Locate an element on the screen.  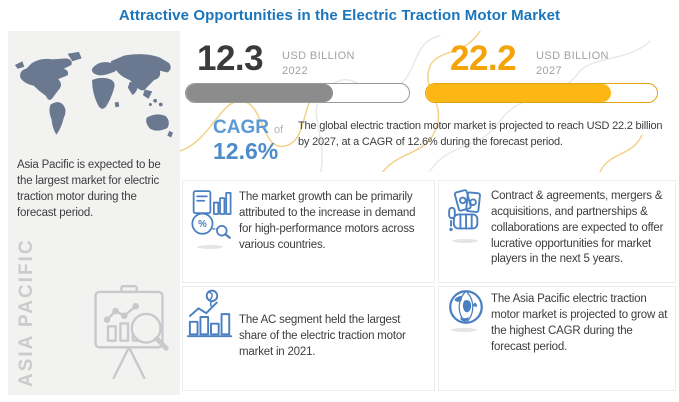
market-size-2022: 12.3 is located at coordinates (230, 58).